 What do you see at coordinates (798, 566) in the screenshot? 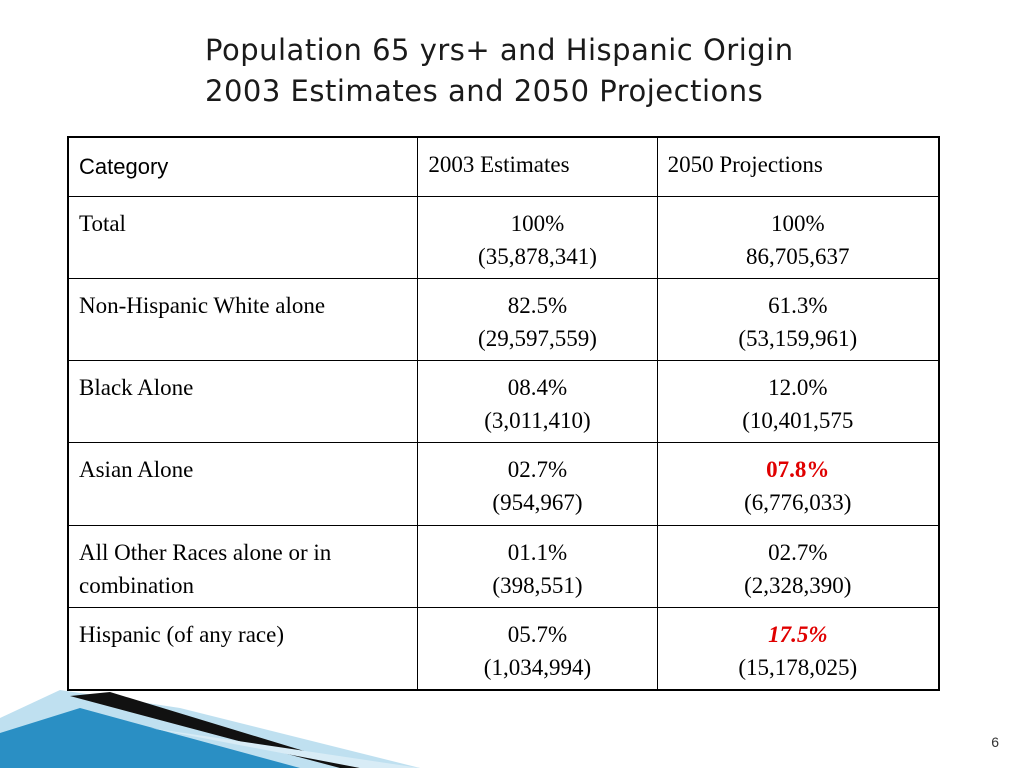
I see `cell-2050: 02.7% (2,328,390)` at bounding box center [798, 566].